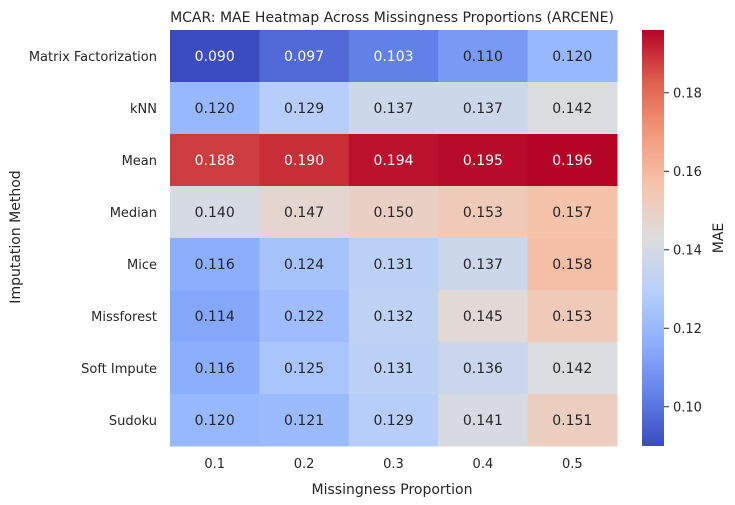 The height and width of the screenshot is (505, 735). I want to click on cell-value-label: 0.140, so click(215, 213).